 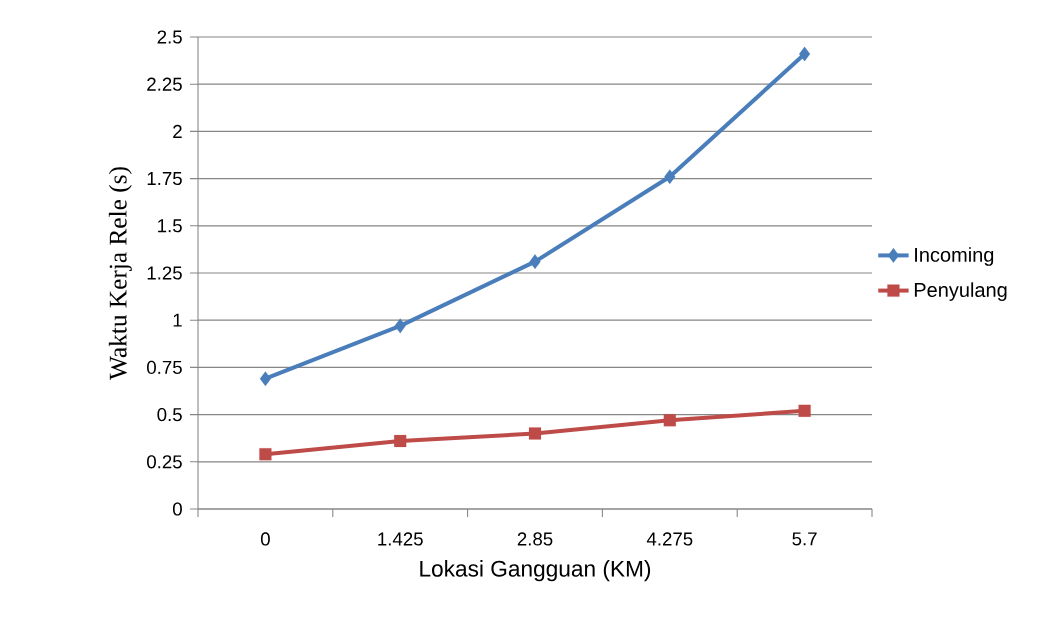 What do you see at coordinates (164, 273) in the screenshot?
I see `y-tick-label: 1.25` at bounding box center [164, 273].